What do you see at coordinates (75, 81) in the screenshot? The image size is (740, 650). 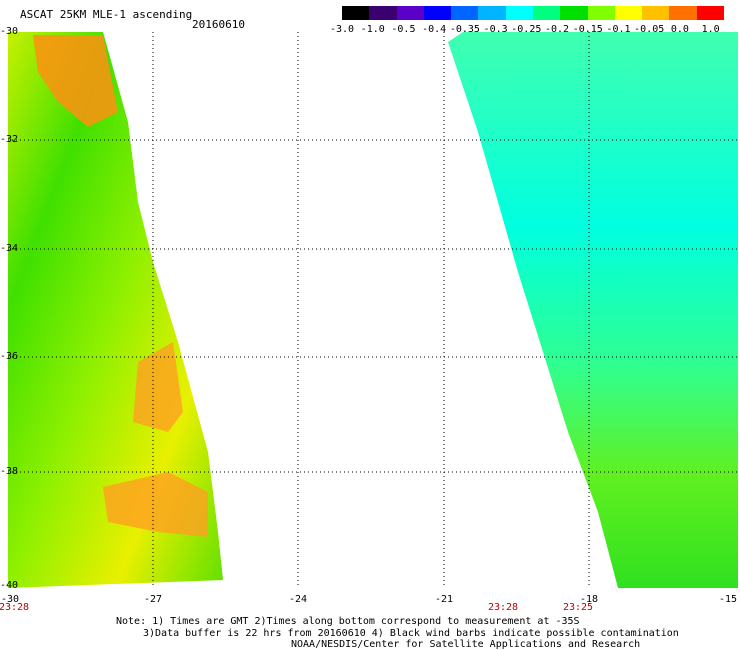 I see `left-swath-orange-top` at bounding box center [75, 81].